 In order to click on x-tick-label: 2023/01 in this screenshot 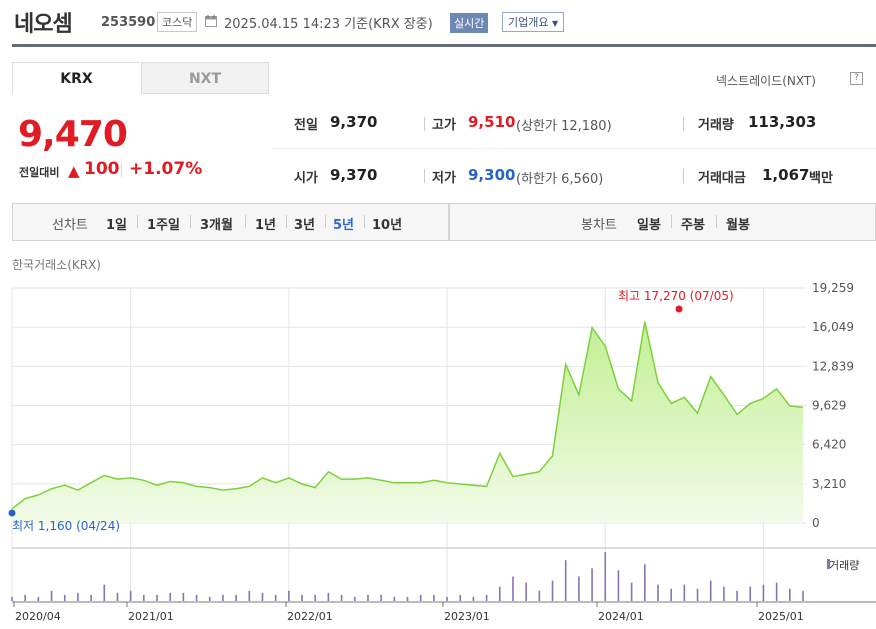, I will do `click(467, 616)`.